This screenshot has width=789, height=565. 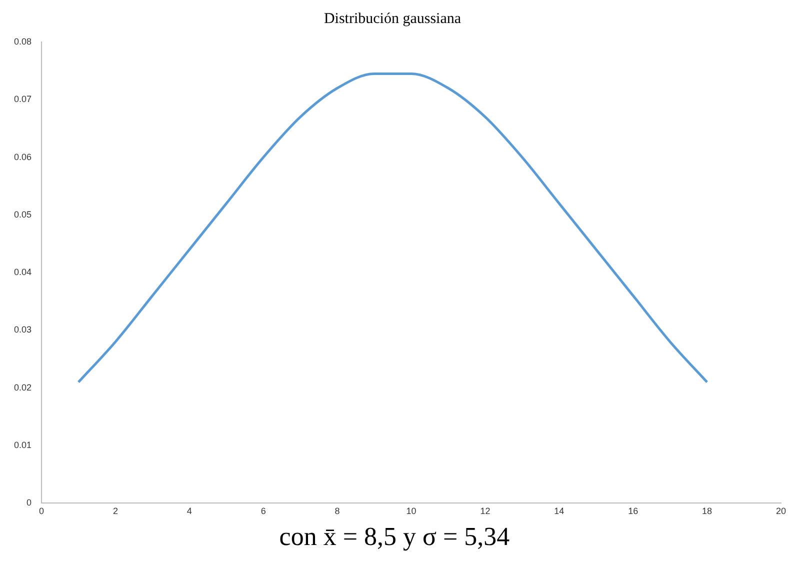 I want to click on x-tick-label: 0, so click(x=41, y=511).